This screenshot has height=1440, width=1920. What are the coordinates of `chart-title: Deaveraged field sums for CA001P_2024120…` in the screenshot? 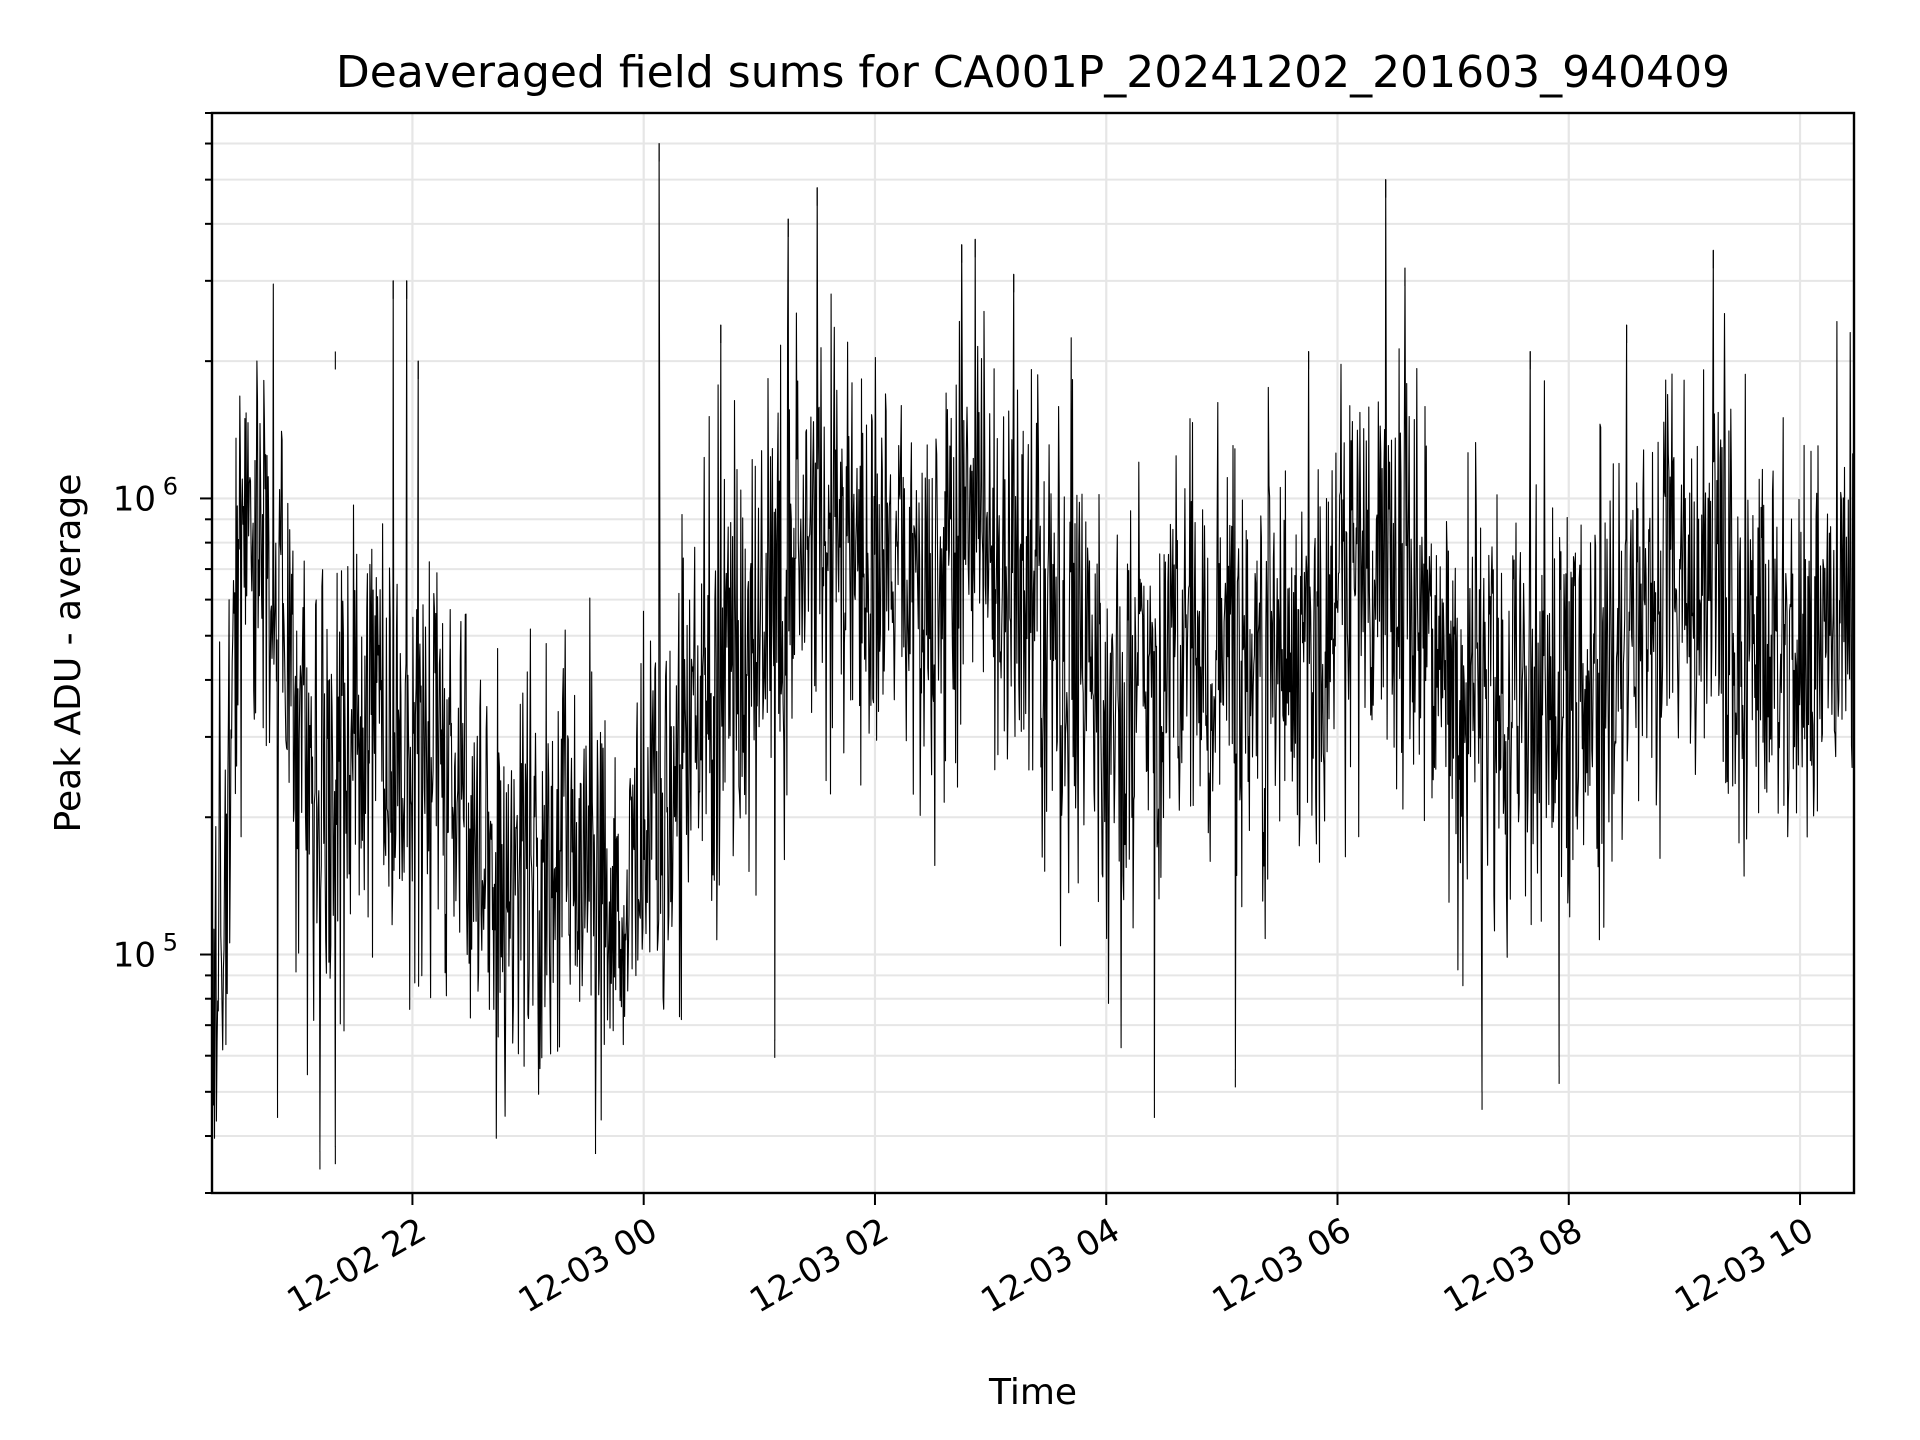 It's located at (1033, 72).